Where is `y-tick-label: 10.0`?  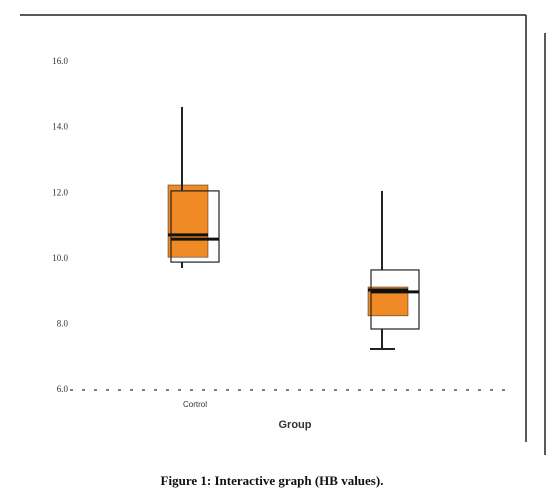
y-tick-label: 10.0 is located at coordinates (60, 258).